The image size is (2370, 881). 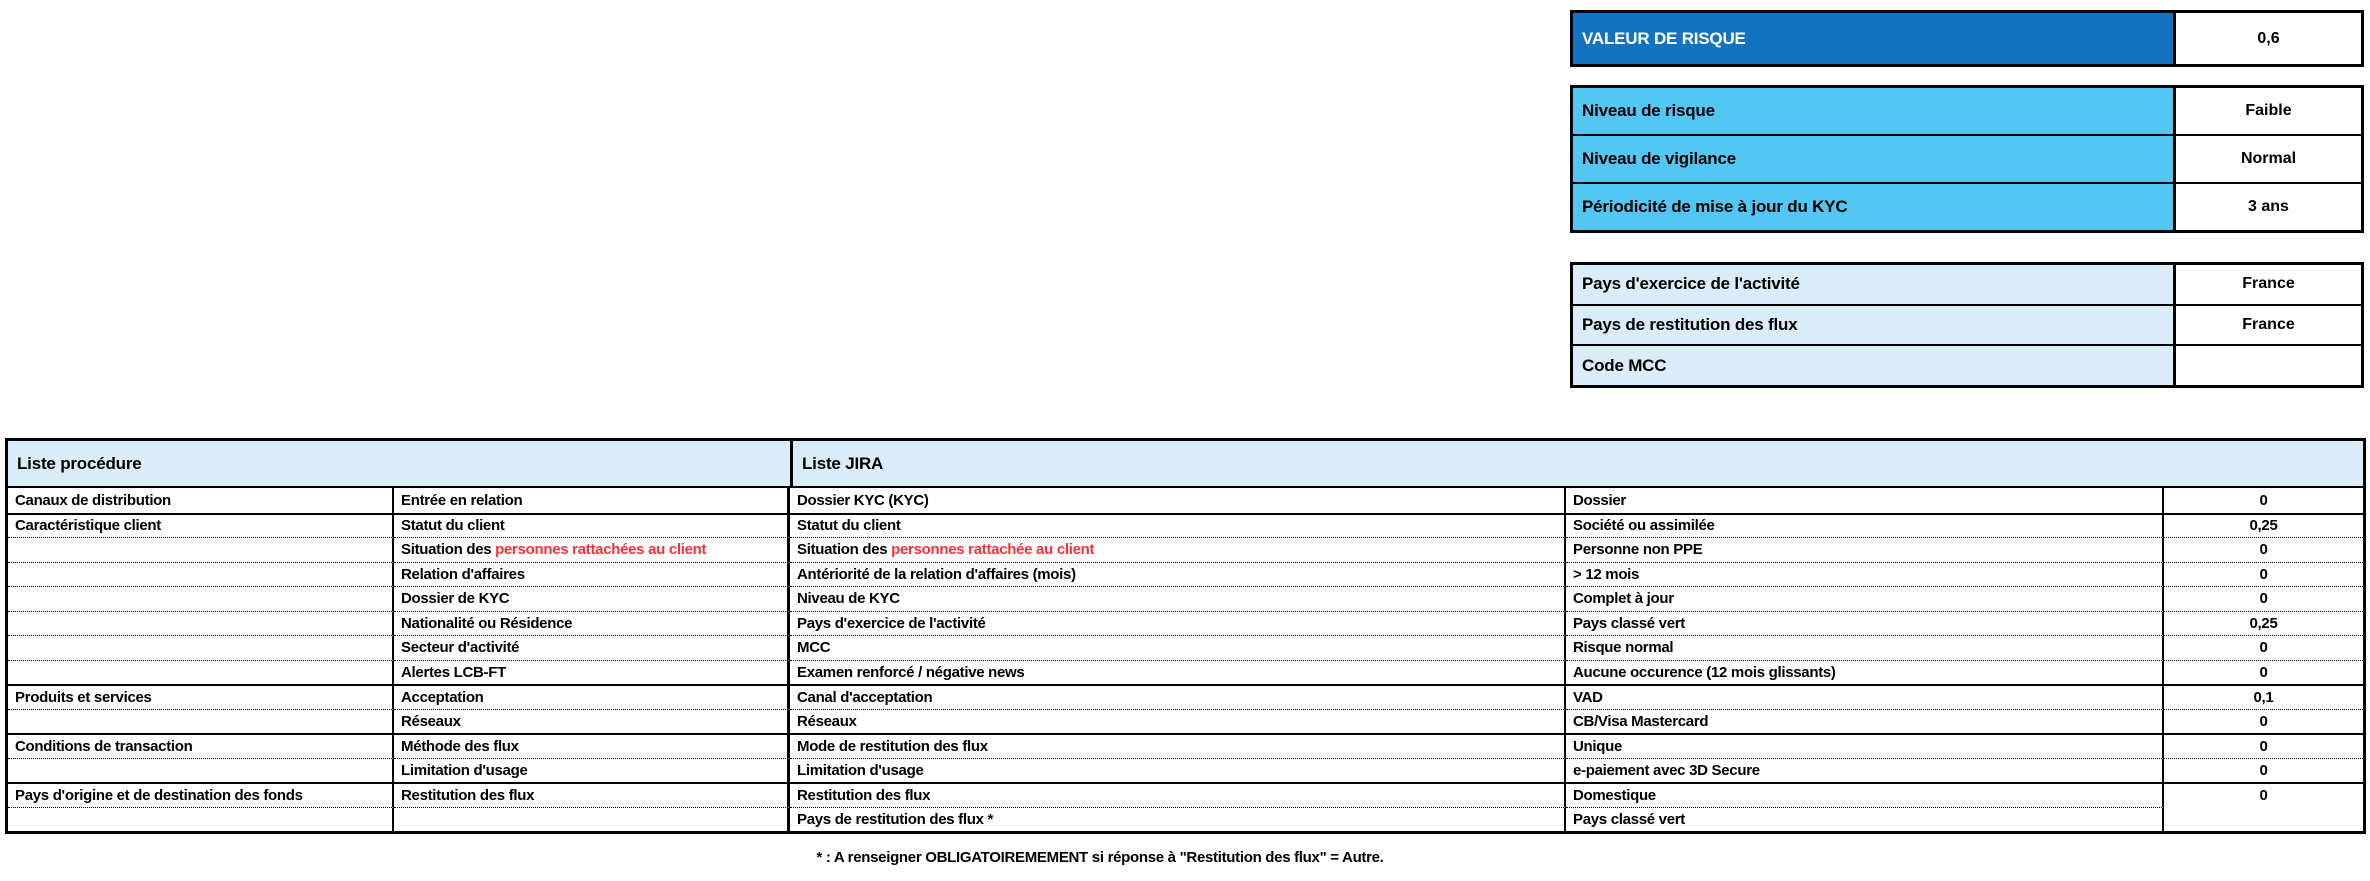 I want to click on vigilance-level-value-cell: Normal, so click(x=2267, y=159).